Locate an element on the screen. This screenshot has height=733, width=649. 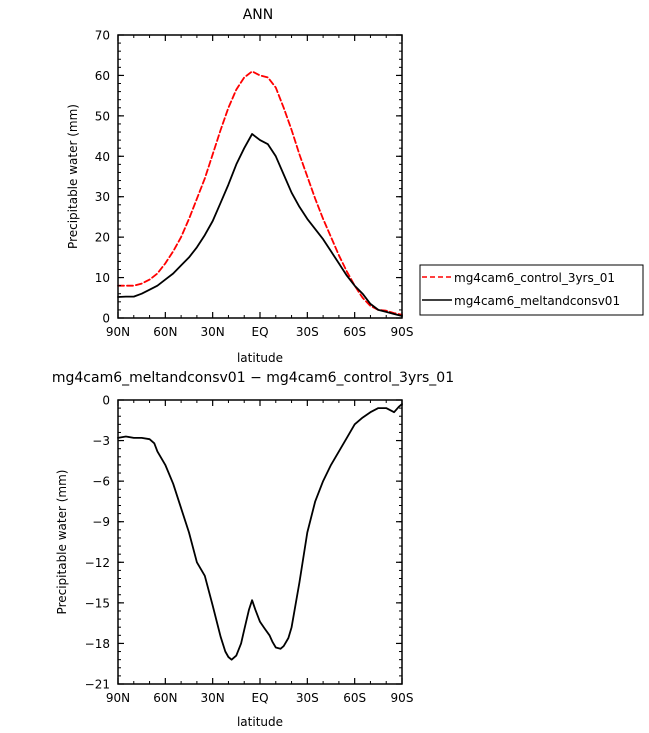
y-tick-label: 70 is located at coordinates (102, 36).